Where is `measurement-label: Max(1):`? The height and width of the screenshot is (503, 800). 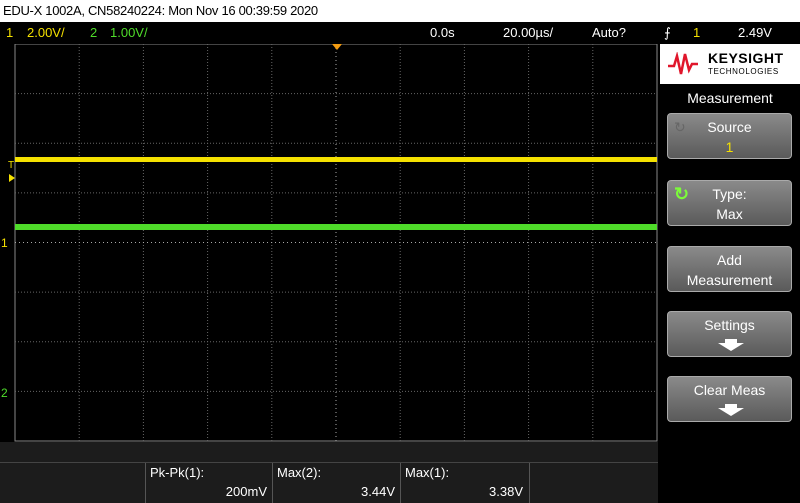
measurement-label: Max(1): is located at coordinates (427, 472).